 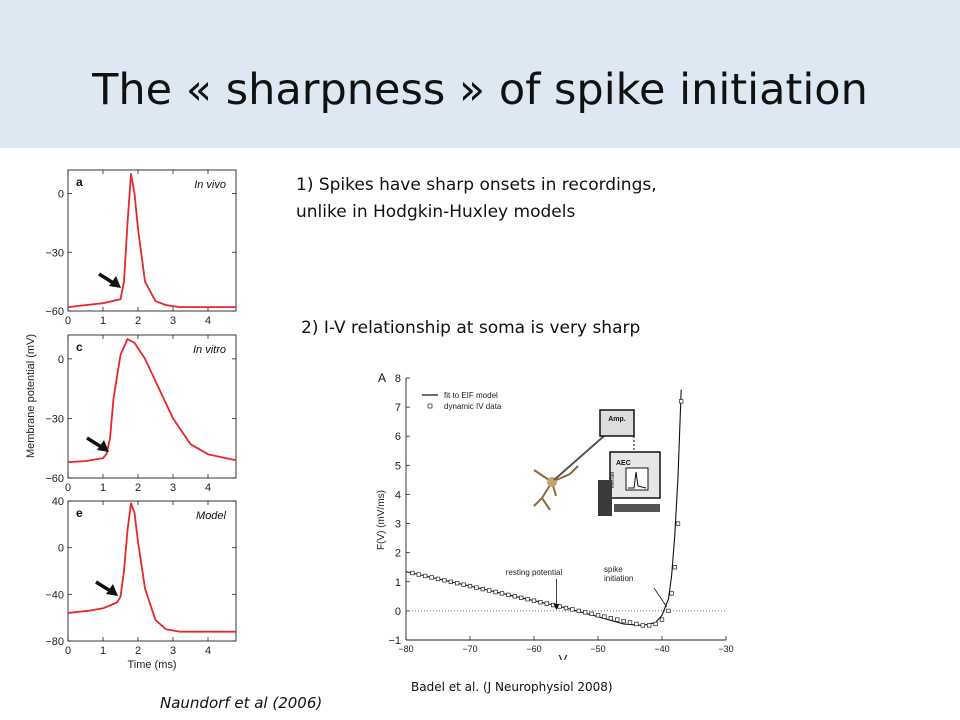 I want to click on x-tick-label: −80, so click(x=405, y=649).